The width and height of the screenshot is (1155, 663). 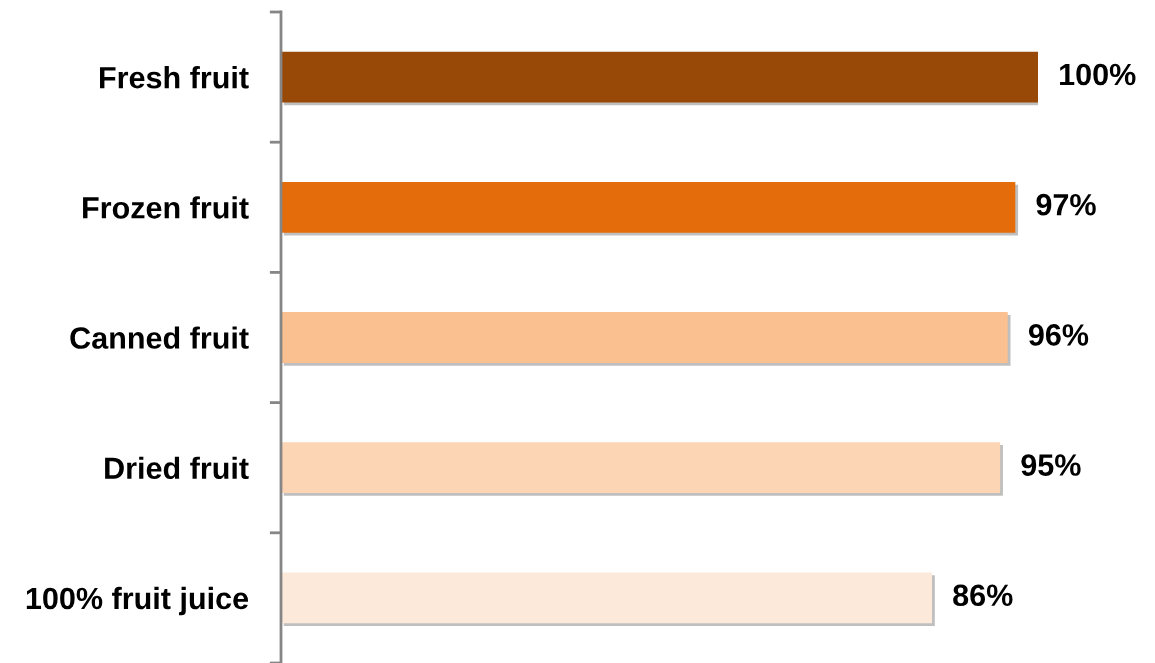 I want to click on y-tick-label: Frozen fruit, so click(x=166, y=207).